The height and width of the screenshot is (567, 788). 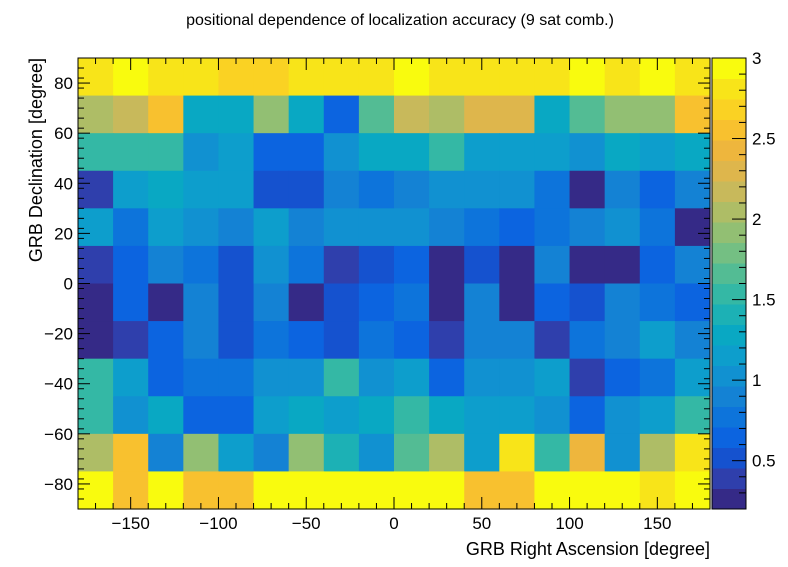 I want to click on x-tick-label: 50, so click(x=481, y=523).